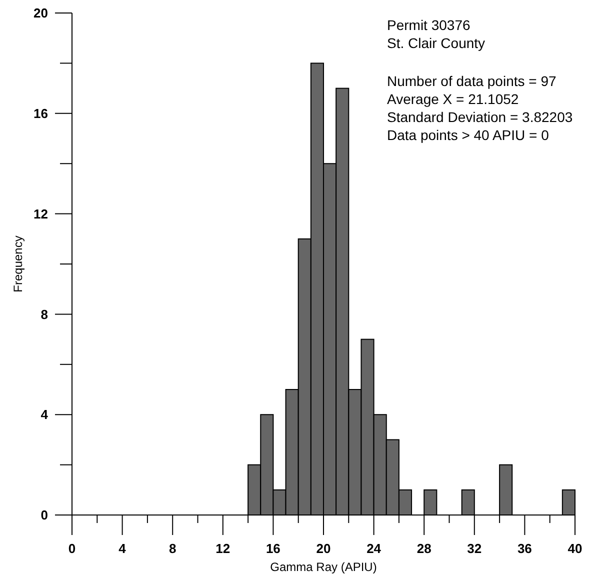 This screenshot has height=577, width=591. What do you see at coordinates (424, 548) in the screenshot?
I see `x-tick-label: 28` at bounding box center [424, 548].